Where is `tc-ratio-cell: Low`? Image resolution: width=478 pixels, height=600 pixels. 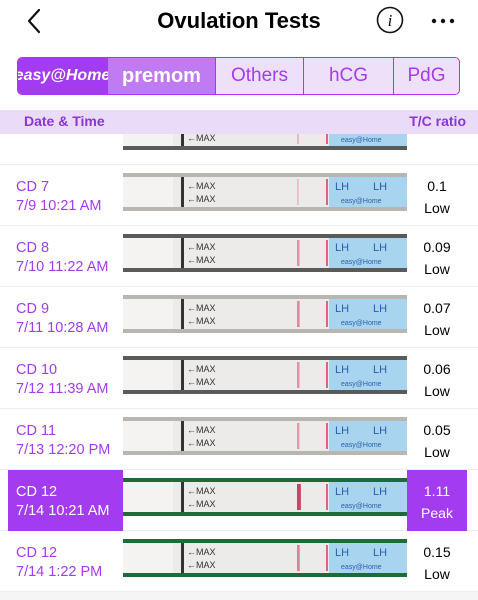 tc-ratio-cell: Low is located at coordinates (437, 135).